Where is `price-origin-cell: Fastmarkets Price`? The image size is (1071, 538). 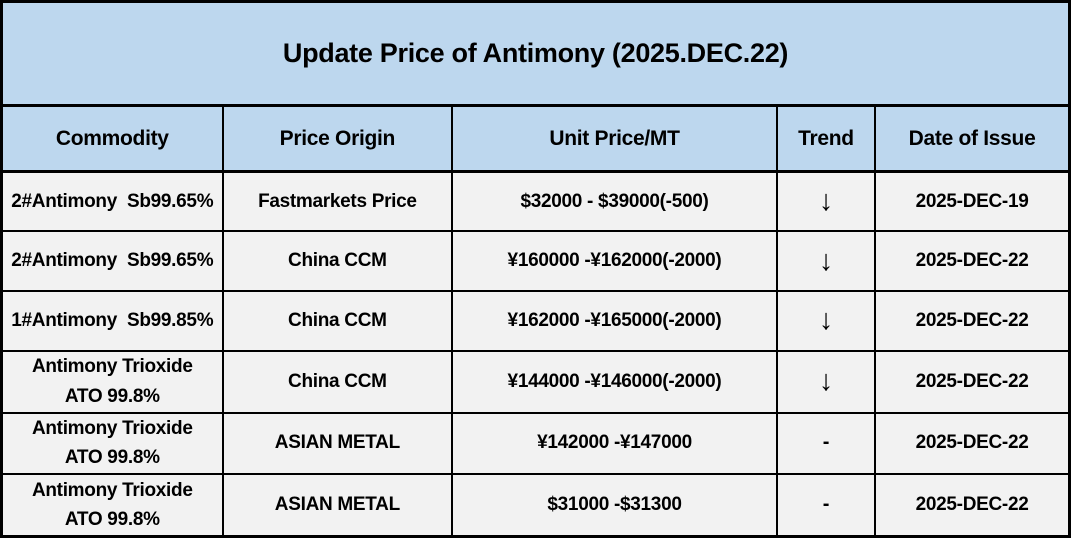 price-origin-cell: Fastmarkets Price is located at coordinates (337, 201).